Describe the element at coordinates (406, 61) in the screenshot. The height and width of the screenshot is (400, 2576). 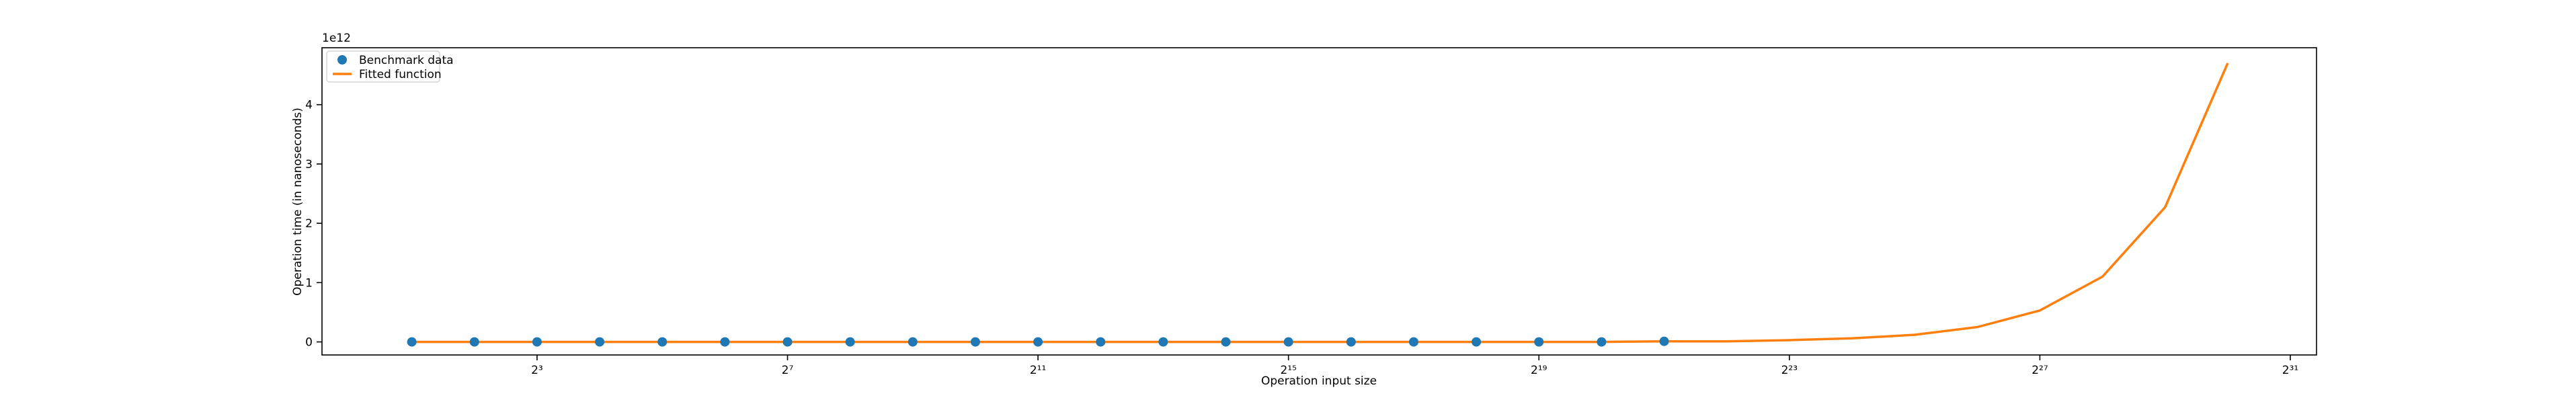
I see `legend-label: Benchmark data` at that location.